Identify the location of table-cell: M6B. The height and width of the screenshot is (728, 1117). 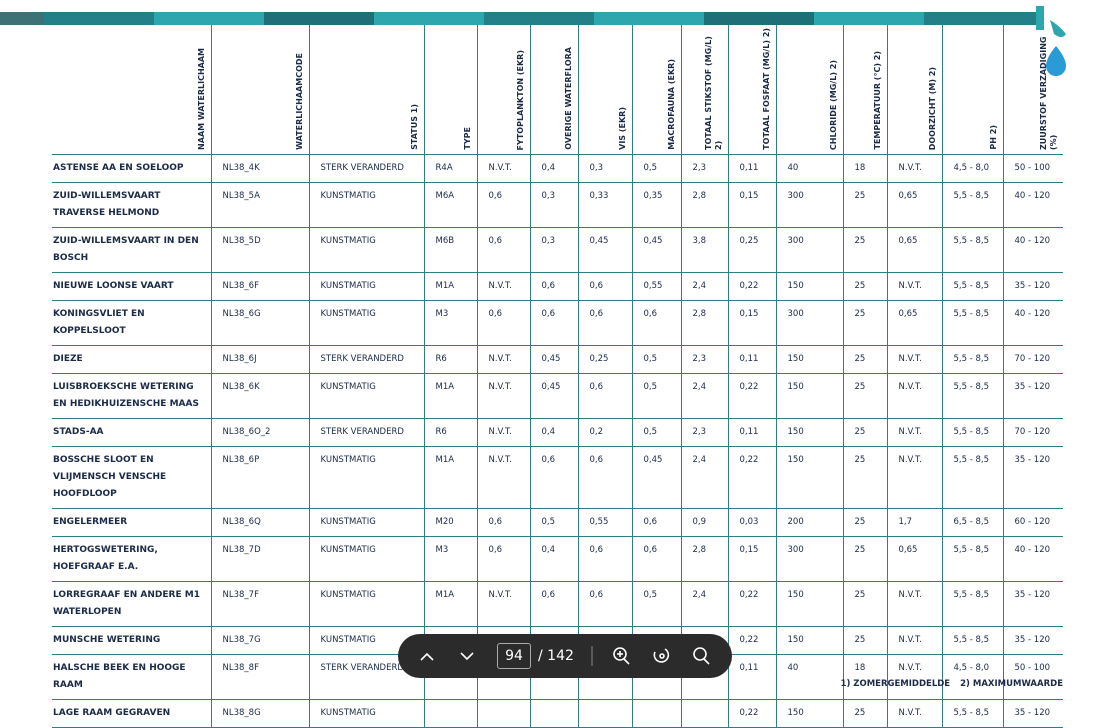
(450, 250).